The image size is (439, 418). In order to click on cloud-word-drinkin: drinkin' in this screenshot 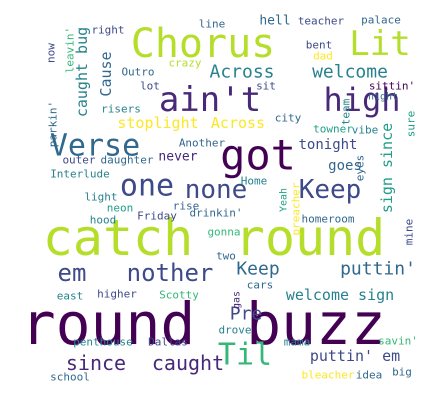, I will do `click(216, 213)`.